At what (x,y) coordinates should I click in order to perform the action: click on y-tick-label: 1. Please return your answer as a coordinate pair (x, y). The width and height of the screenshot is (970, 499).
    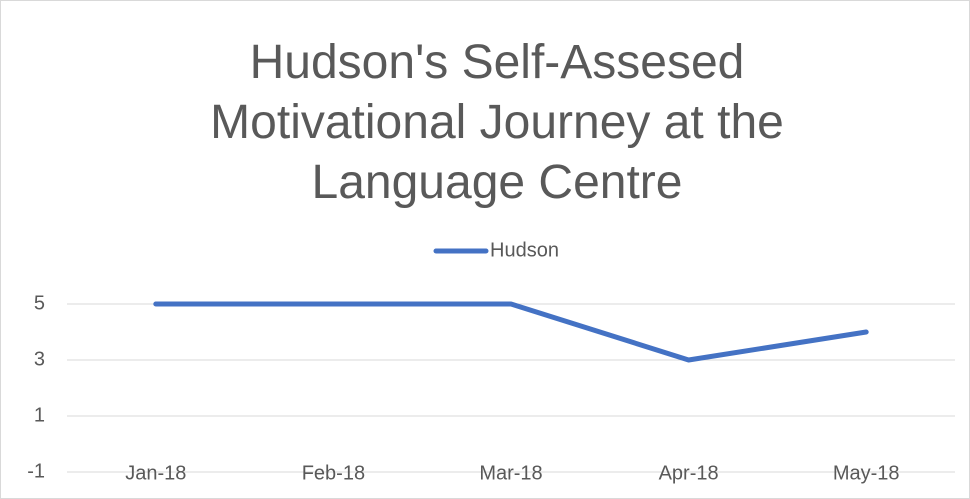
    Looking at the image, I should click on (39, 415).